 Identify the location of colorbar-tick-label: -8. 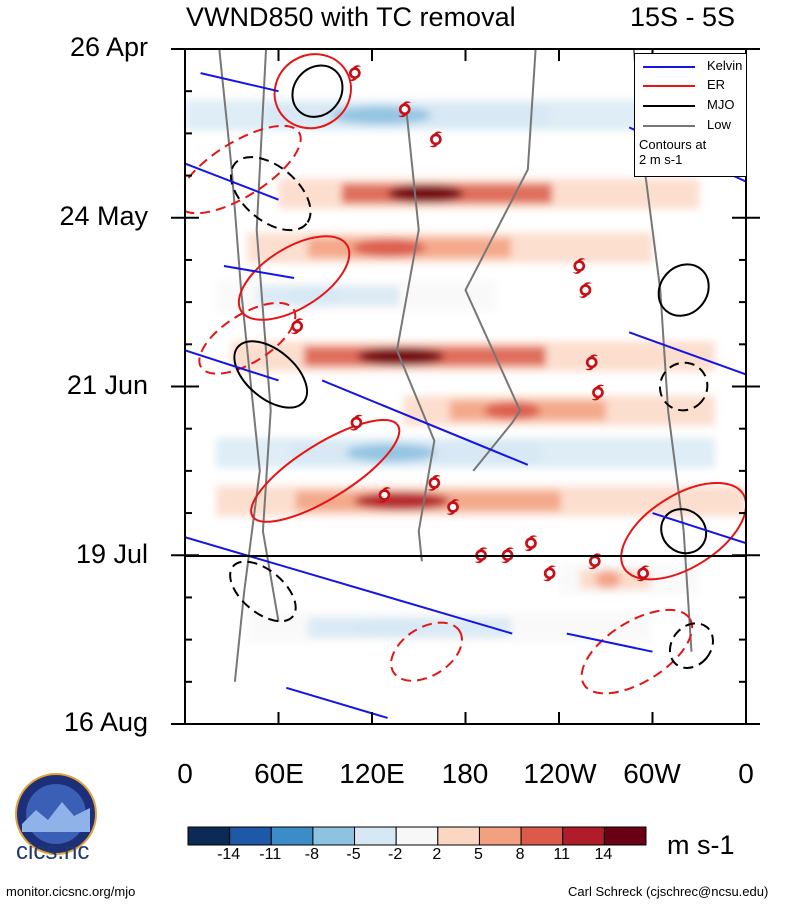
(312, 854).